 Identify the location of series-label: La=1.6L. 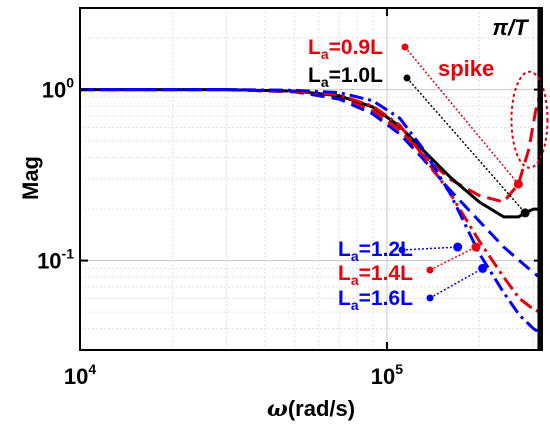
(375, 300).